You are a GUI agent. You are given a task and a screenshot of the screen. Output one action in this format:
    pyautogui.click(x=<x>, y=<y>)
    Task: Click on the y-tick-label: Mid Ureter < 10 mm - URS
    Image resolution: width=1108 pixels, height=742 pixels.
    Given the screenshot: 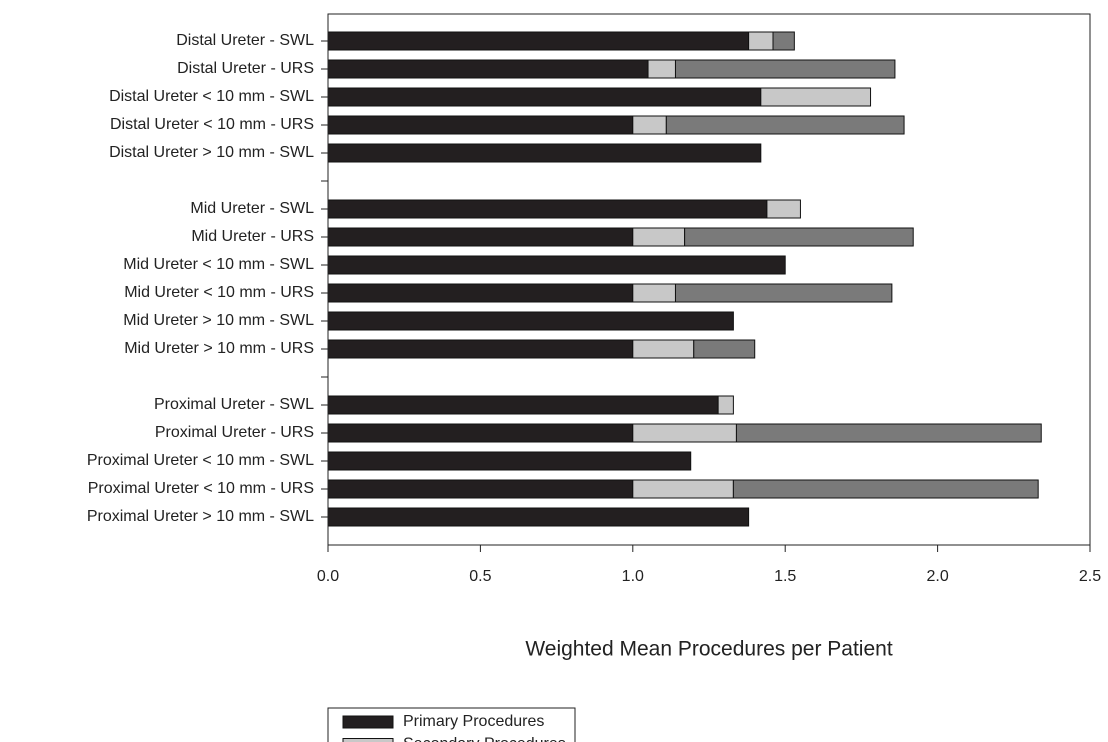 What is the action you would take?
    pyautogui.click(x=219, y=292)
    